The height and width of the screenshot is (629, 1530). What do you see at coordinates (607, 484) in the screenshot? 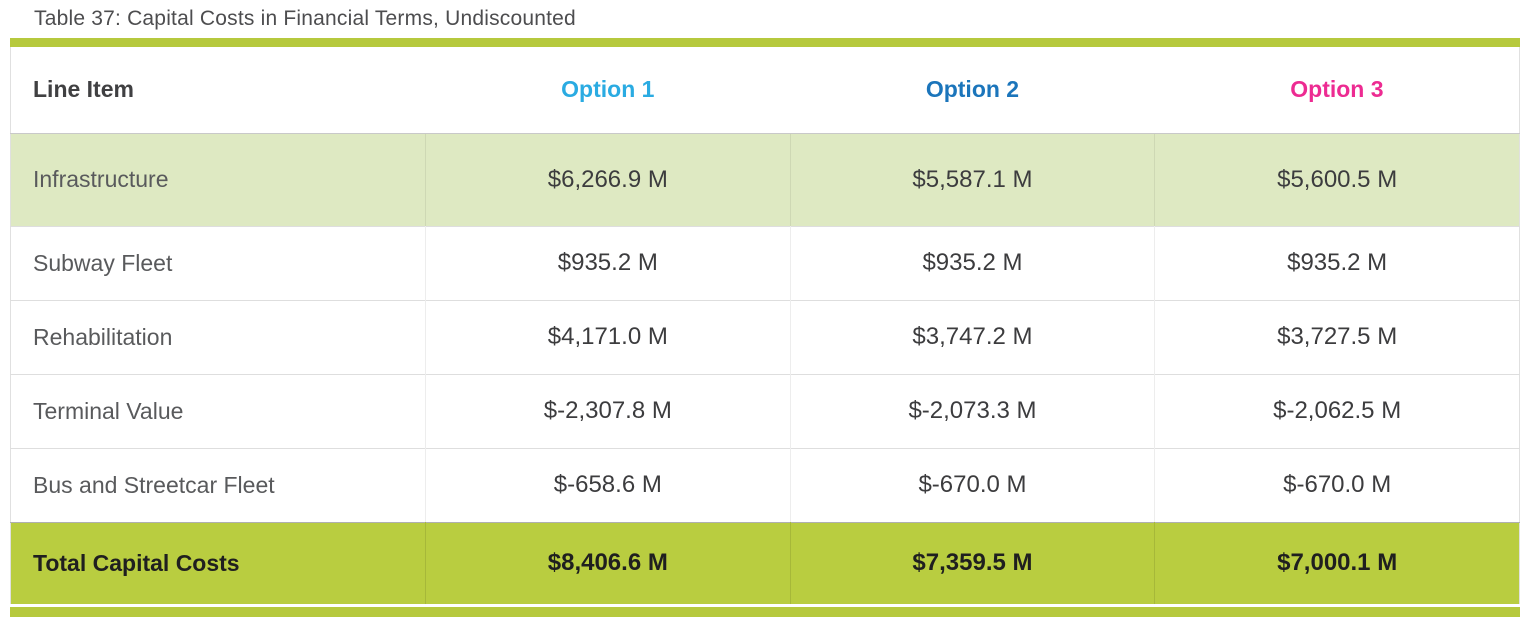
I see `row-value: $-658.6 M` at bounding box center [607, 484].